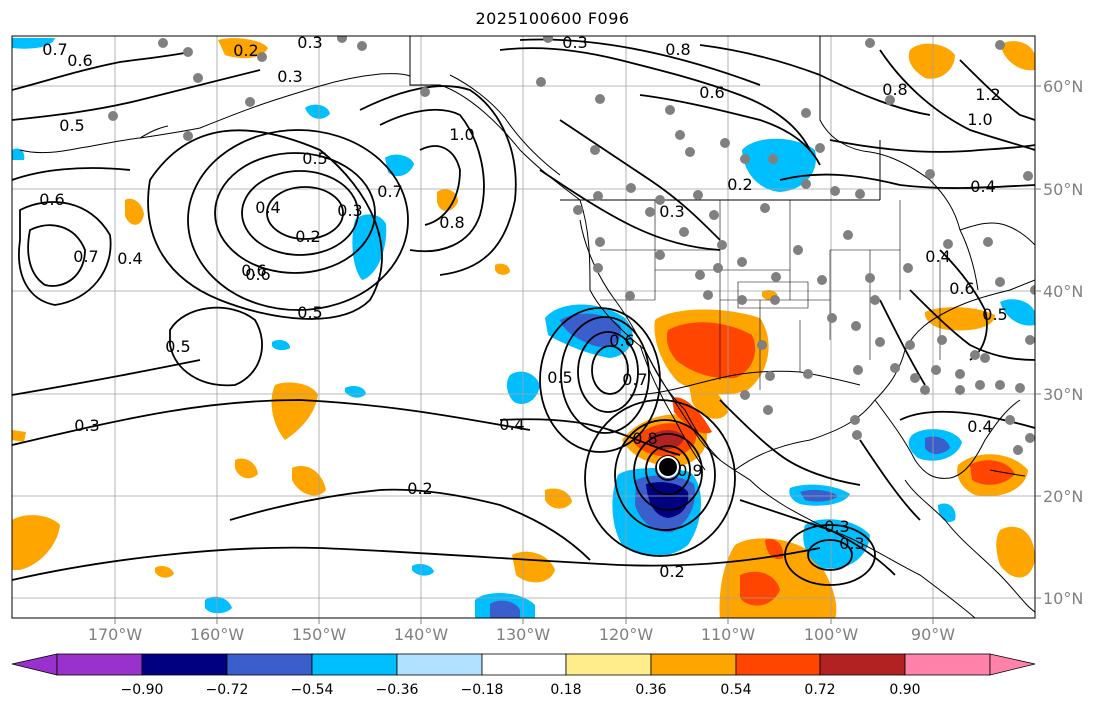 The width and height of the screenshot is (1105, 712). What do you see at coordinates (552, 18) in the screenshot?
I see `plot-title: 2025100600 F096` at bounding box center [552, 18].